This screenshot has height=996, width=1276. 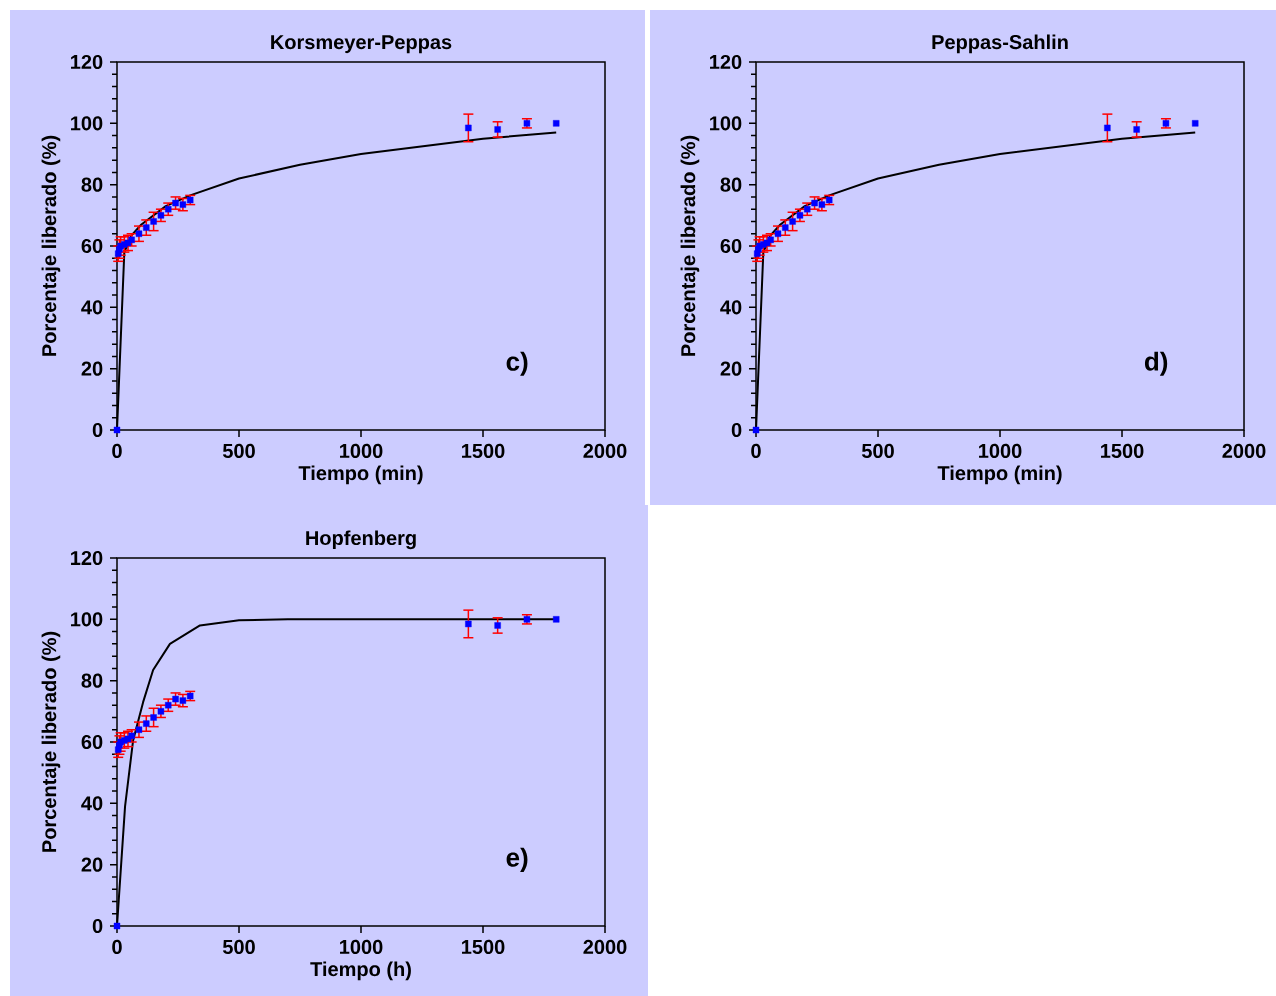 What do you see at coordinates (361, 44) in the screenshot?
I see `chart-title: Korsmeyer-Peppas` at bounding box center [361, 44].